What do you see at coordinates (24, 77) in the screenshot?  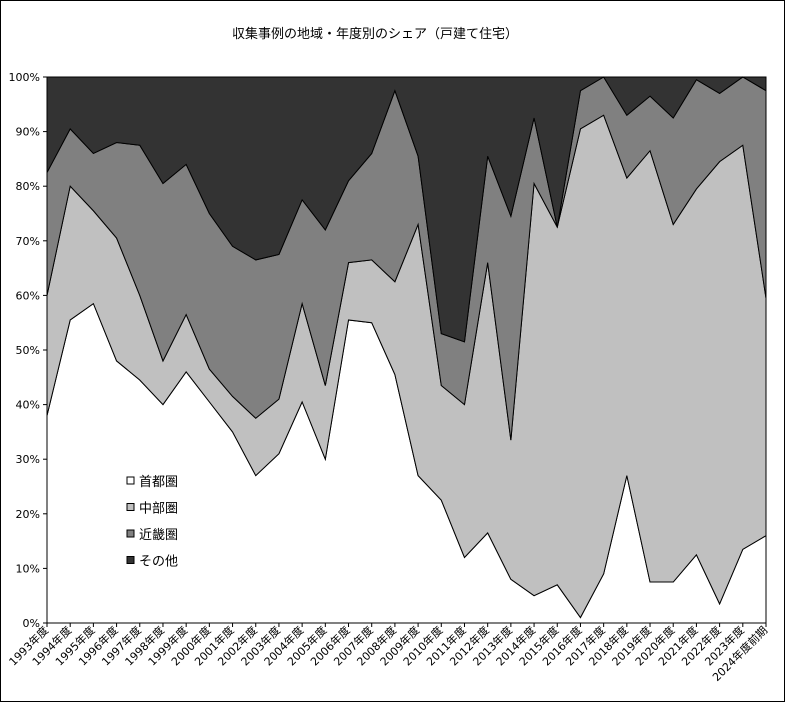 I see `y-tick-label: 100%` at bounding box center [24, 77].